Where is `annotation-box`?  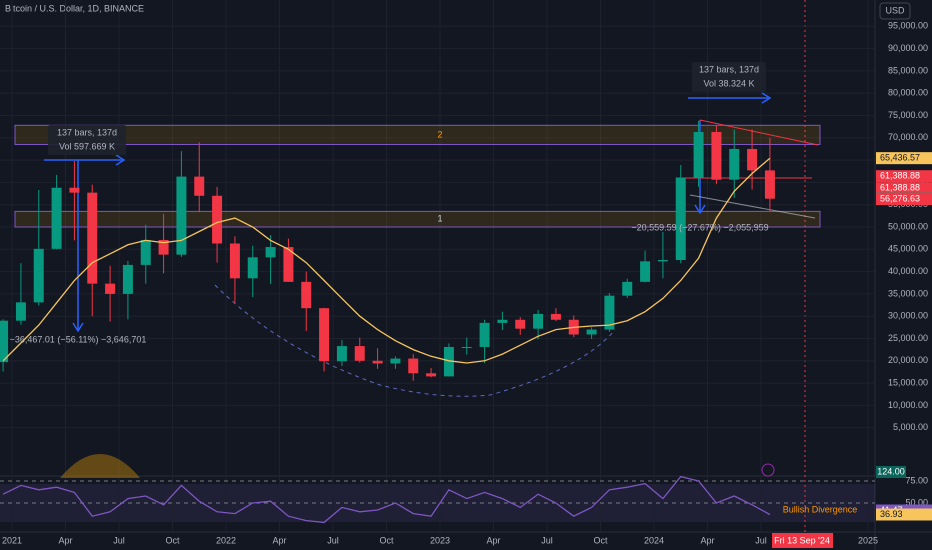
annotation-box is located at coordinates (87, 140).